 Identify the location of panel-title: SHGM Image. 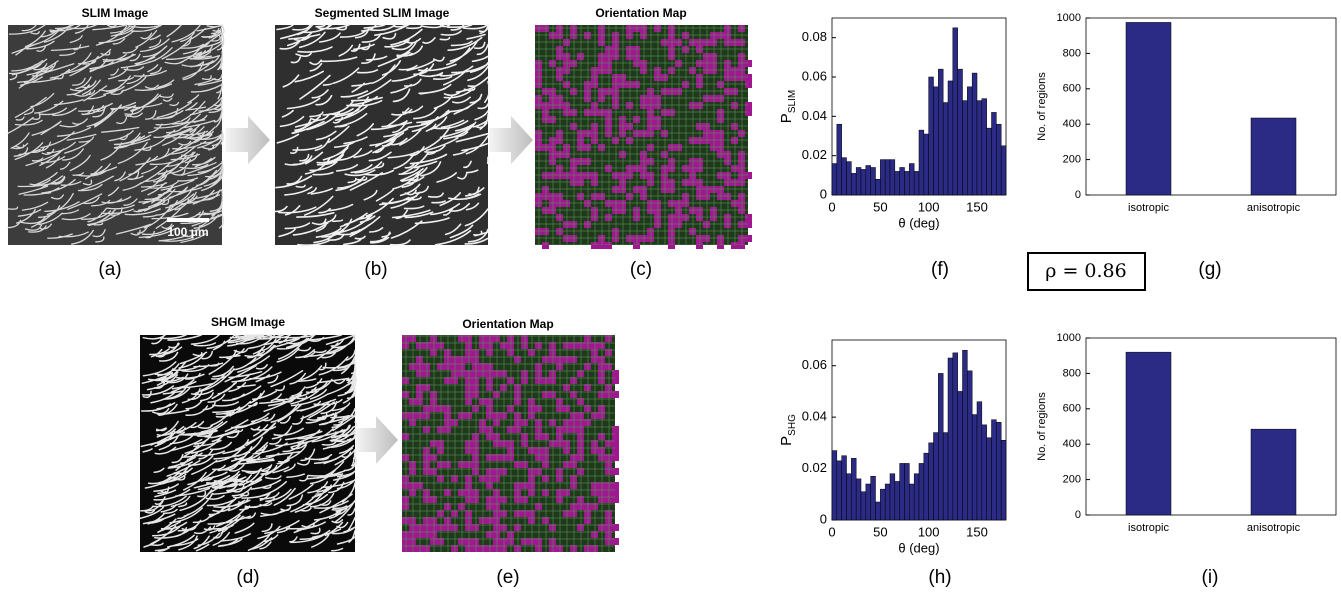
(248, 322).